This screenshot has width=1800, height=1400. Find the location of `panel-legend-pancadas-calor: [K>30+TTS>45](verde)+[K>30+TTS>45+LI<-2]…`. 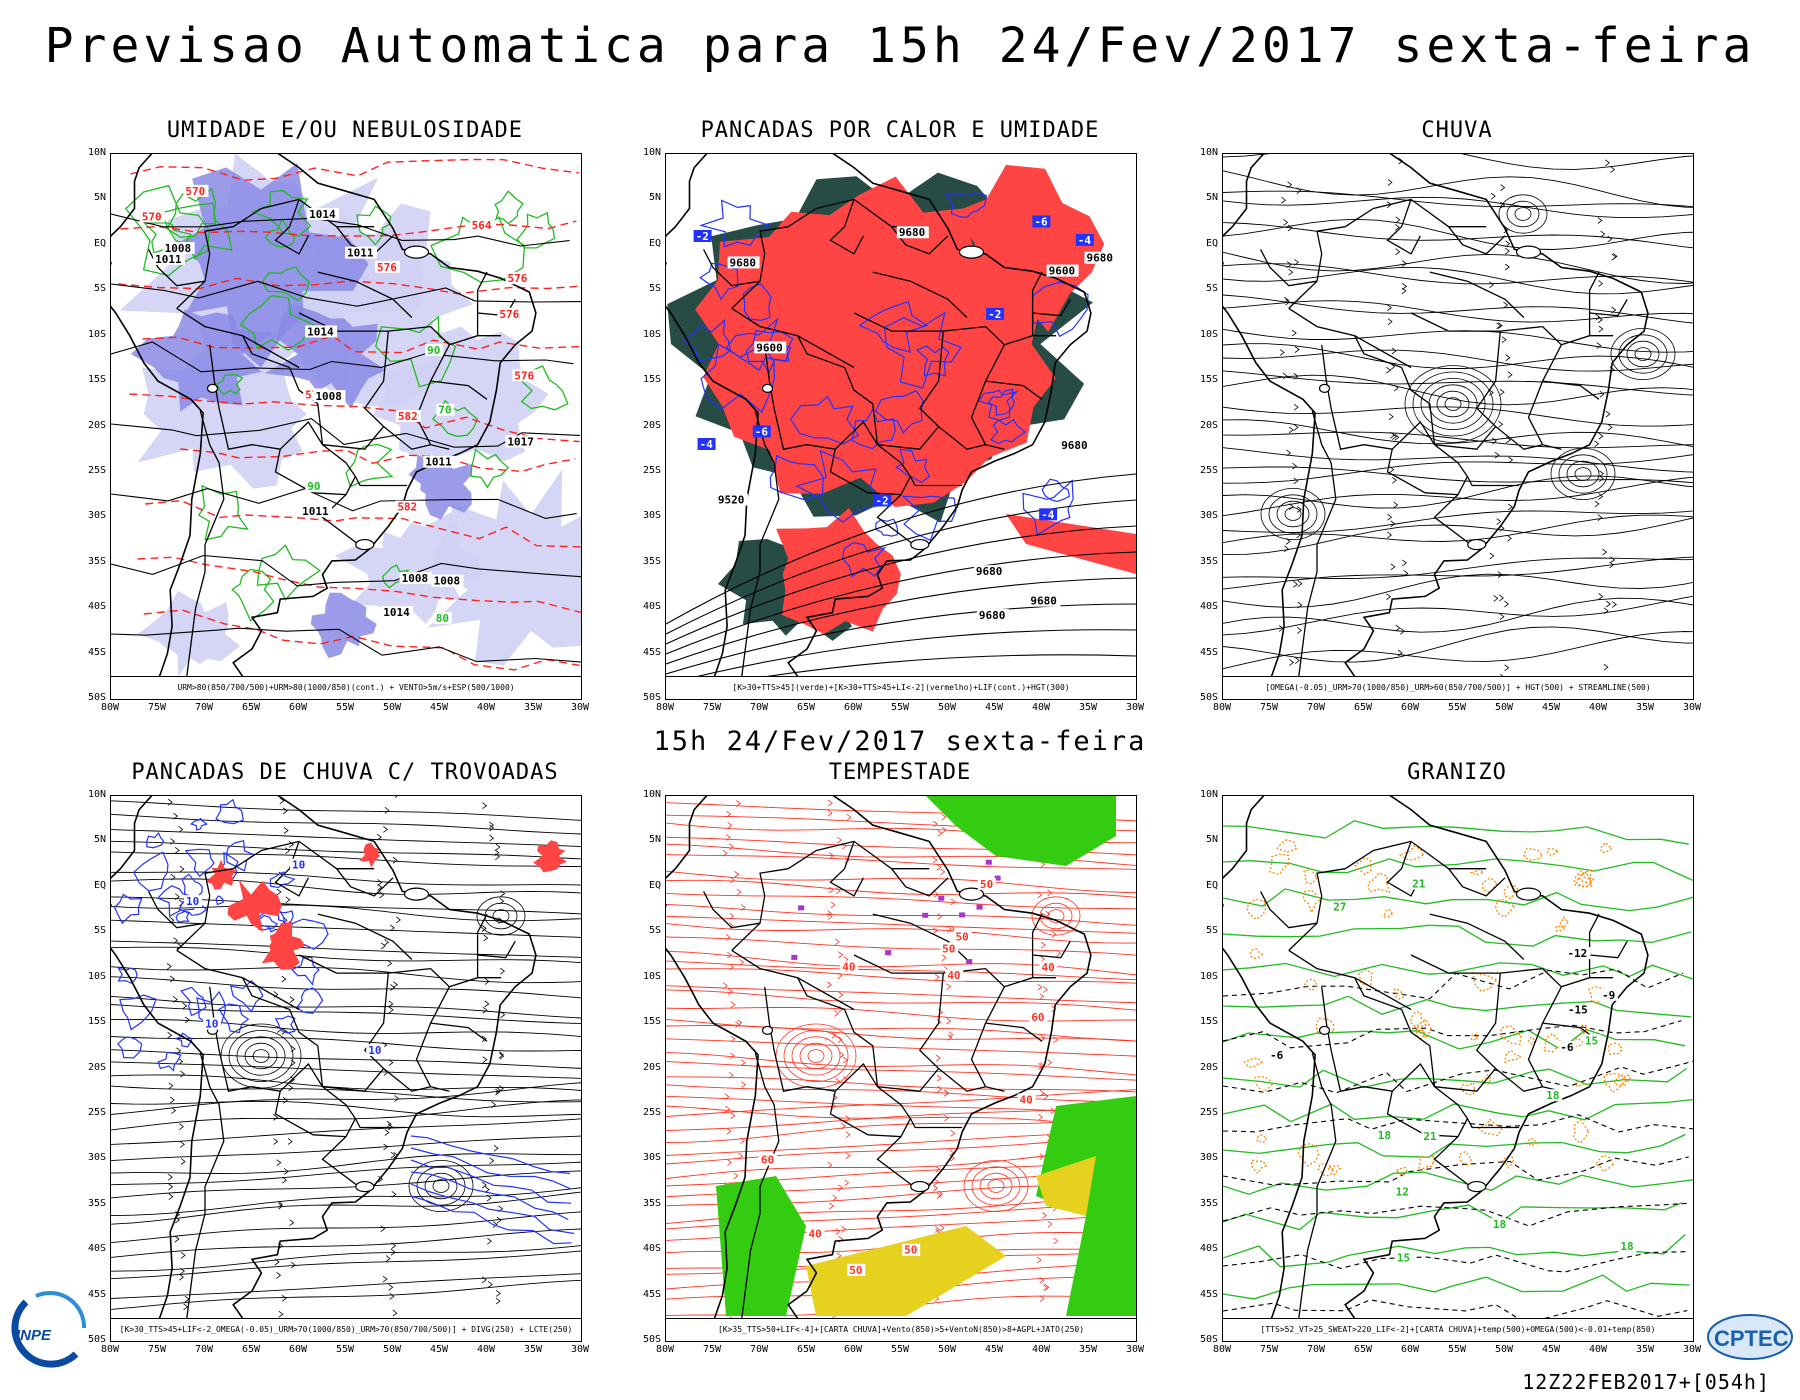

panel-legend-pancadas-calor: [K>30+TTS>45](verde)+[K>30+TTS>45+LI<-2]… is located at coordinates (901, 687).